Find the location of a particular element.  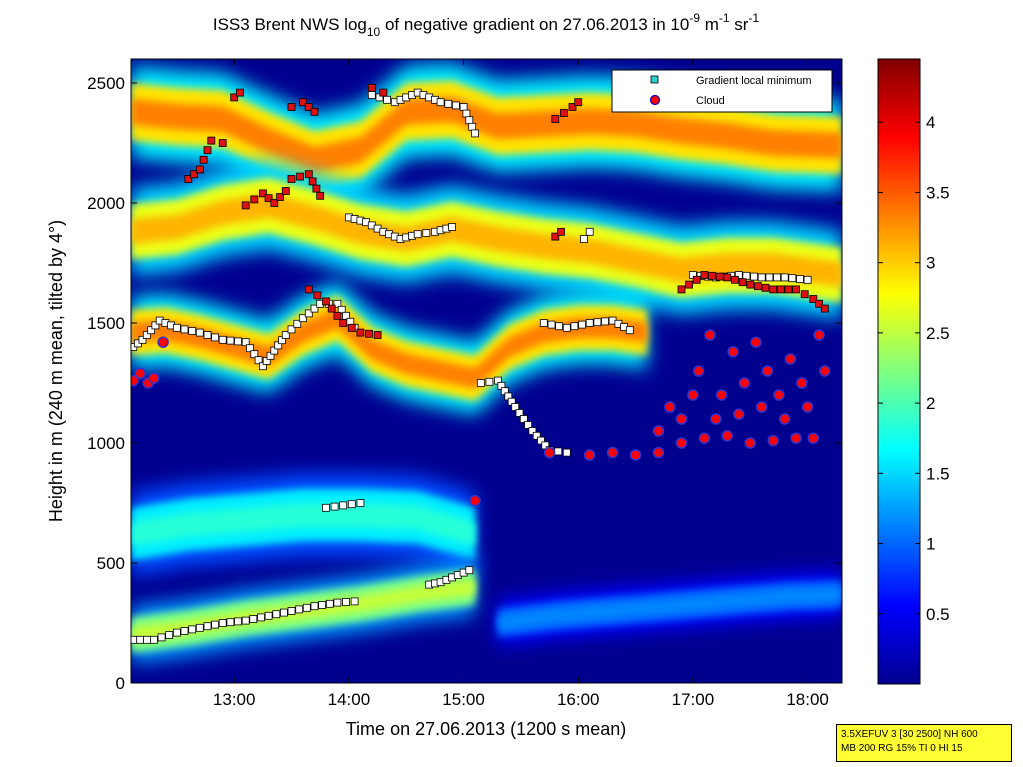

colorbar-tick-label: 3.5 is located at coordinates (938, 192).